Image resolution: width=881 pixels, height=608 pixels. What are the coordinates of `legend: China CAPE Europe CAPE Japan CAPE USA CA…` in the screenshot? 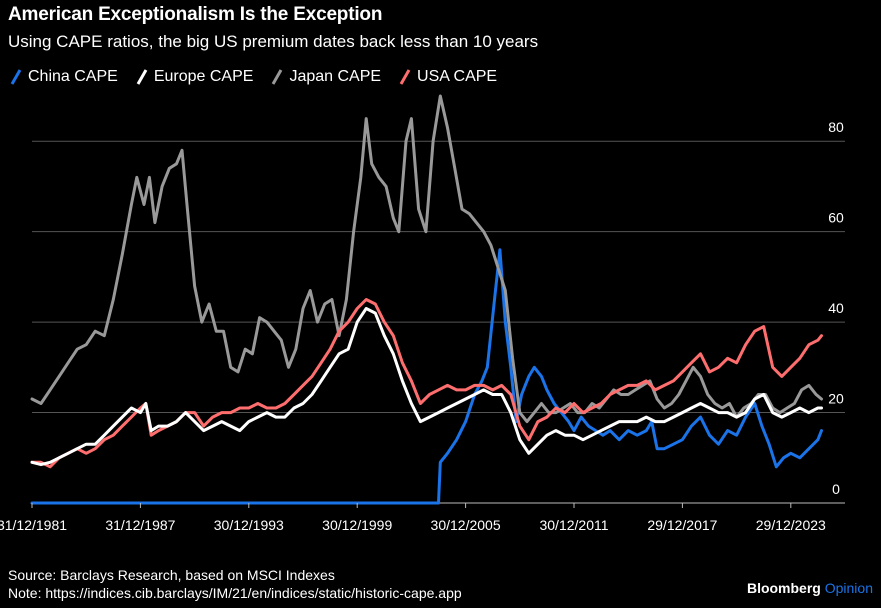 It's located at (253, 77).